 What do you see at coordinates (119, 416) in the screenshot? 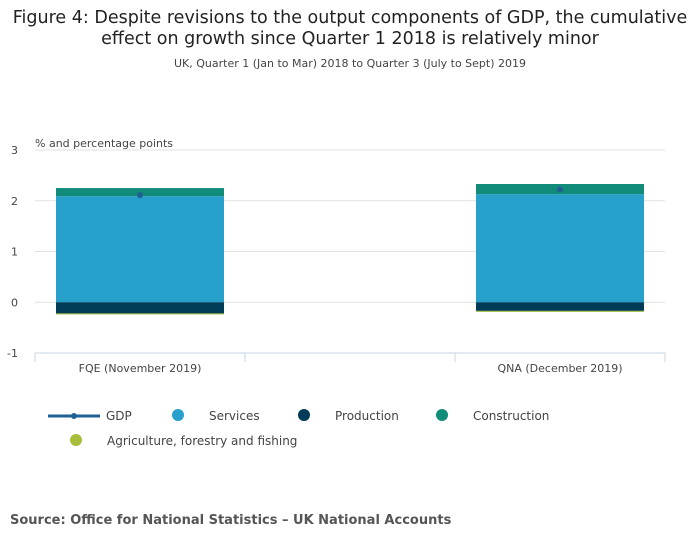
I see `legend-label: GDP` at bounding box center [119, 416].